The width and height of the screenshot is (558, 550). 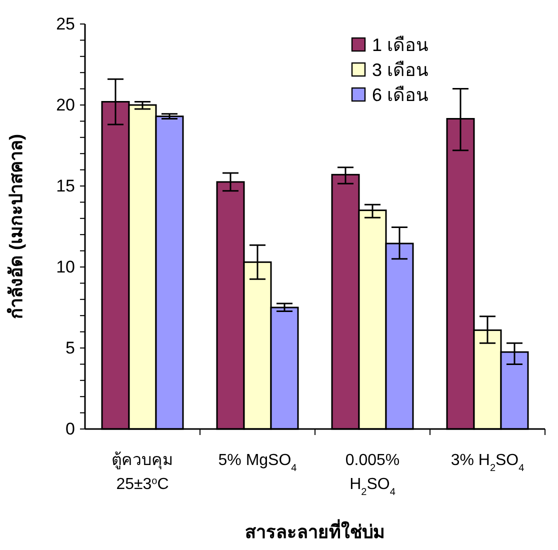 What do you see at coordinates (70, 429) in the screenshot?
I see `y-tick-label: 0` at bounding box center [70, 429].